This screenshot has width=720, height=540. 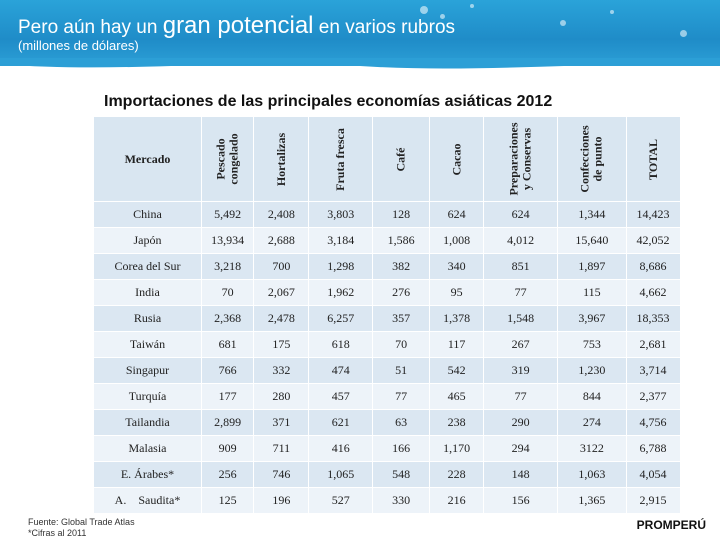 What do you see at coordinates (281, 474) in the screenshot?
I see `value-cell: 746` at bounding box center [281, 474].